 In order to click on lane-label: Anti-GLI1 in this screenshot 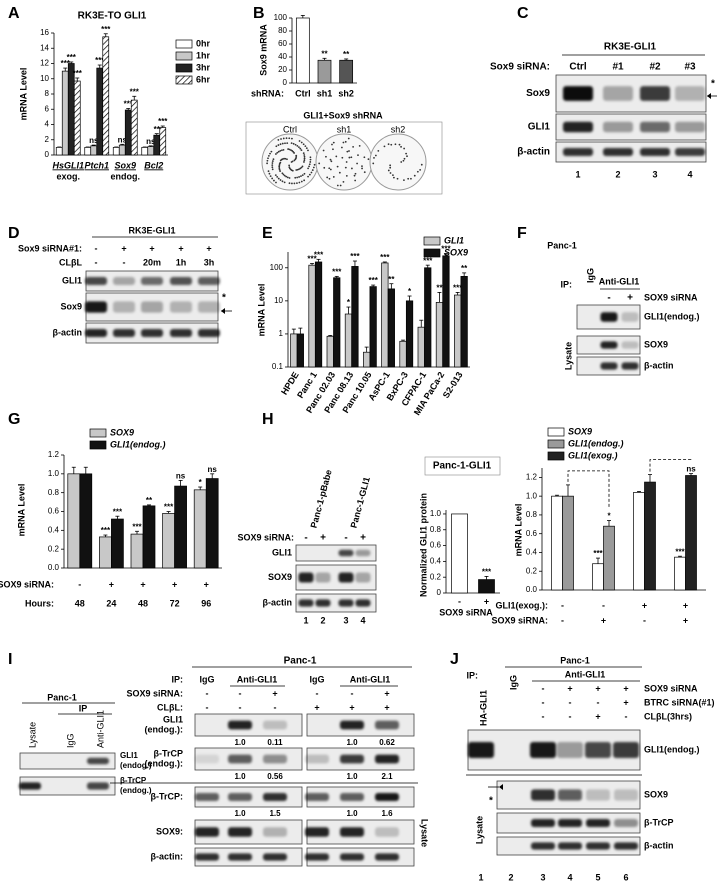, I will do `click(257, 679)`.